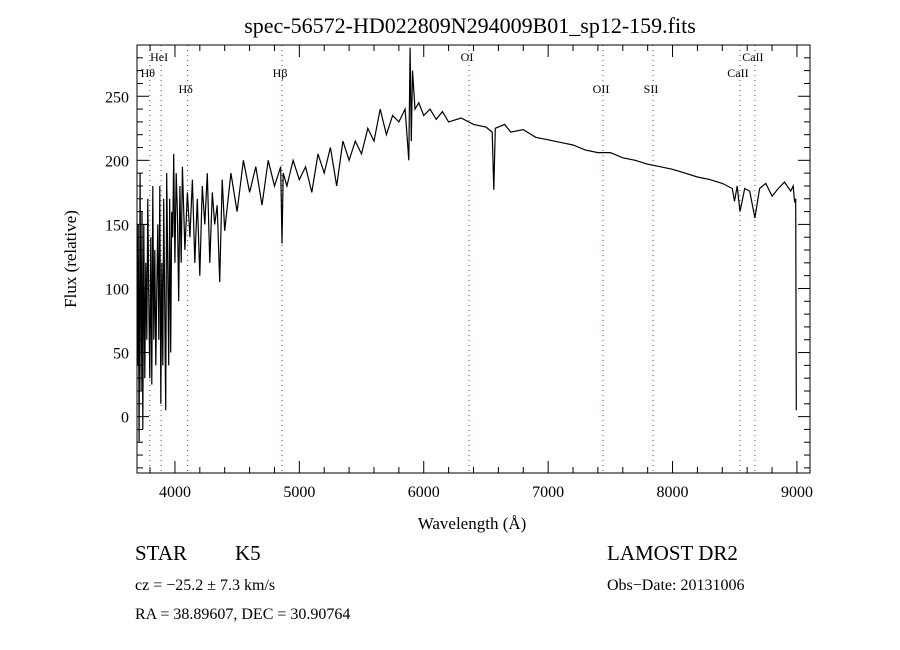 This screenshot has width=900, height=650. What do you see at coordinates (673, 492) in the screenshot?
I see `x-tick-label: 8000` at bounding box center [673, 492].